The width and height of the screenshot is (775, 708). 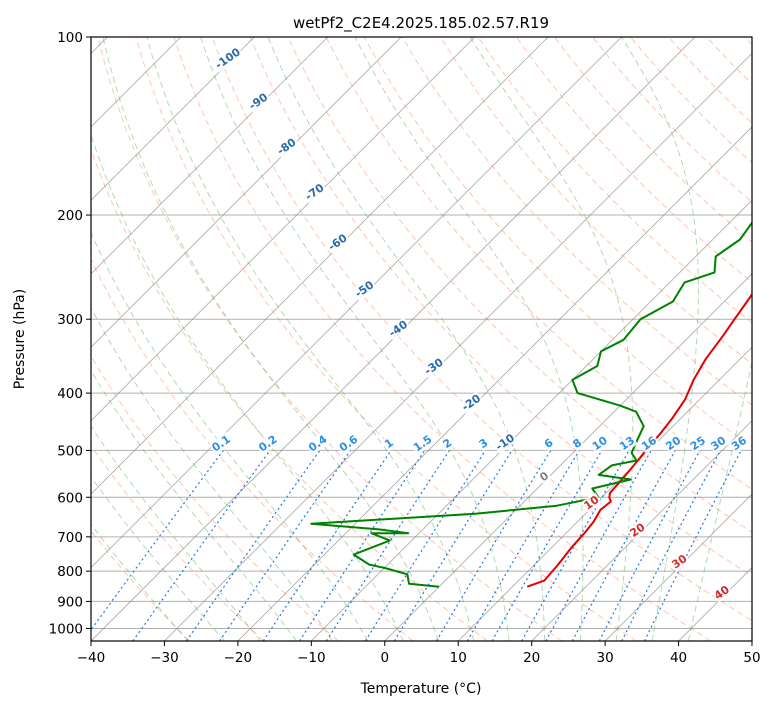 What do you see at coordinates (70, 216) in the screenshot?
I see `y-tick-label: 200` at bounding box center [70, 216].